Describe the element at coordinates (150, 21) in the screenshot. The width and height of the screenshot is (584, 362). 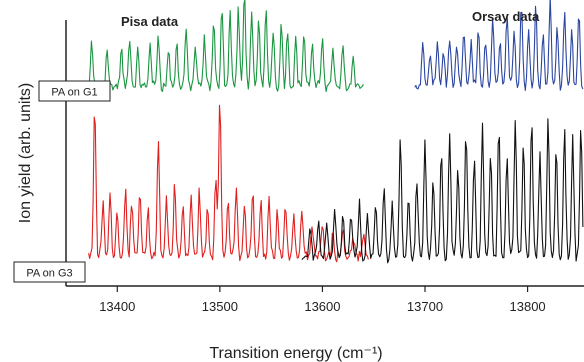
I see `pisa-label: Pisa data` at that location.